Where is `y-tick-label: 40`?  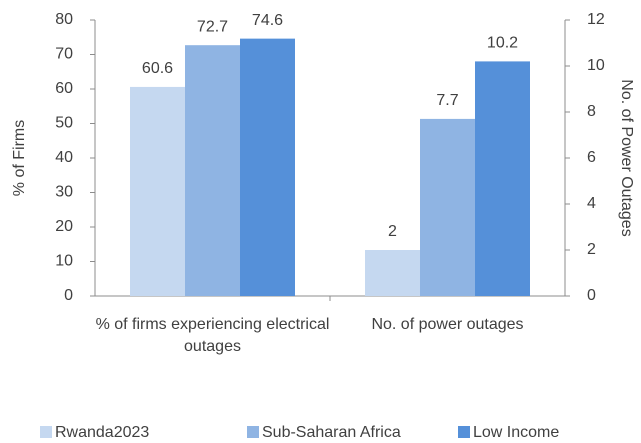
y-tick-label: 40 is located at coordinates (64, 157).